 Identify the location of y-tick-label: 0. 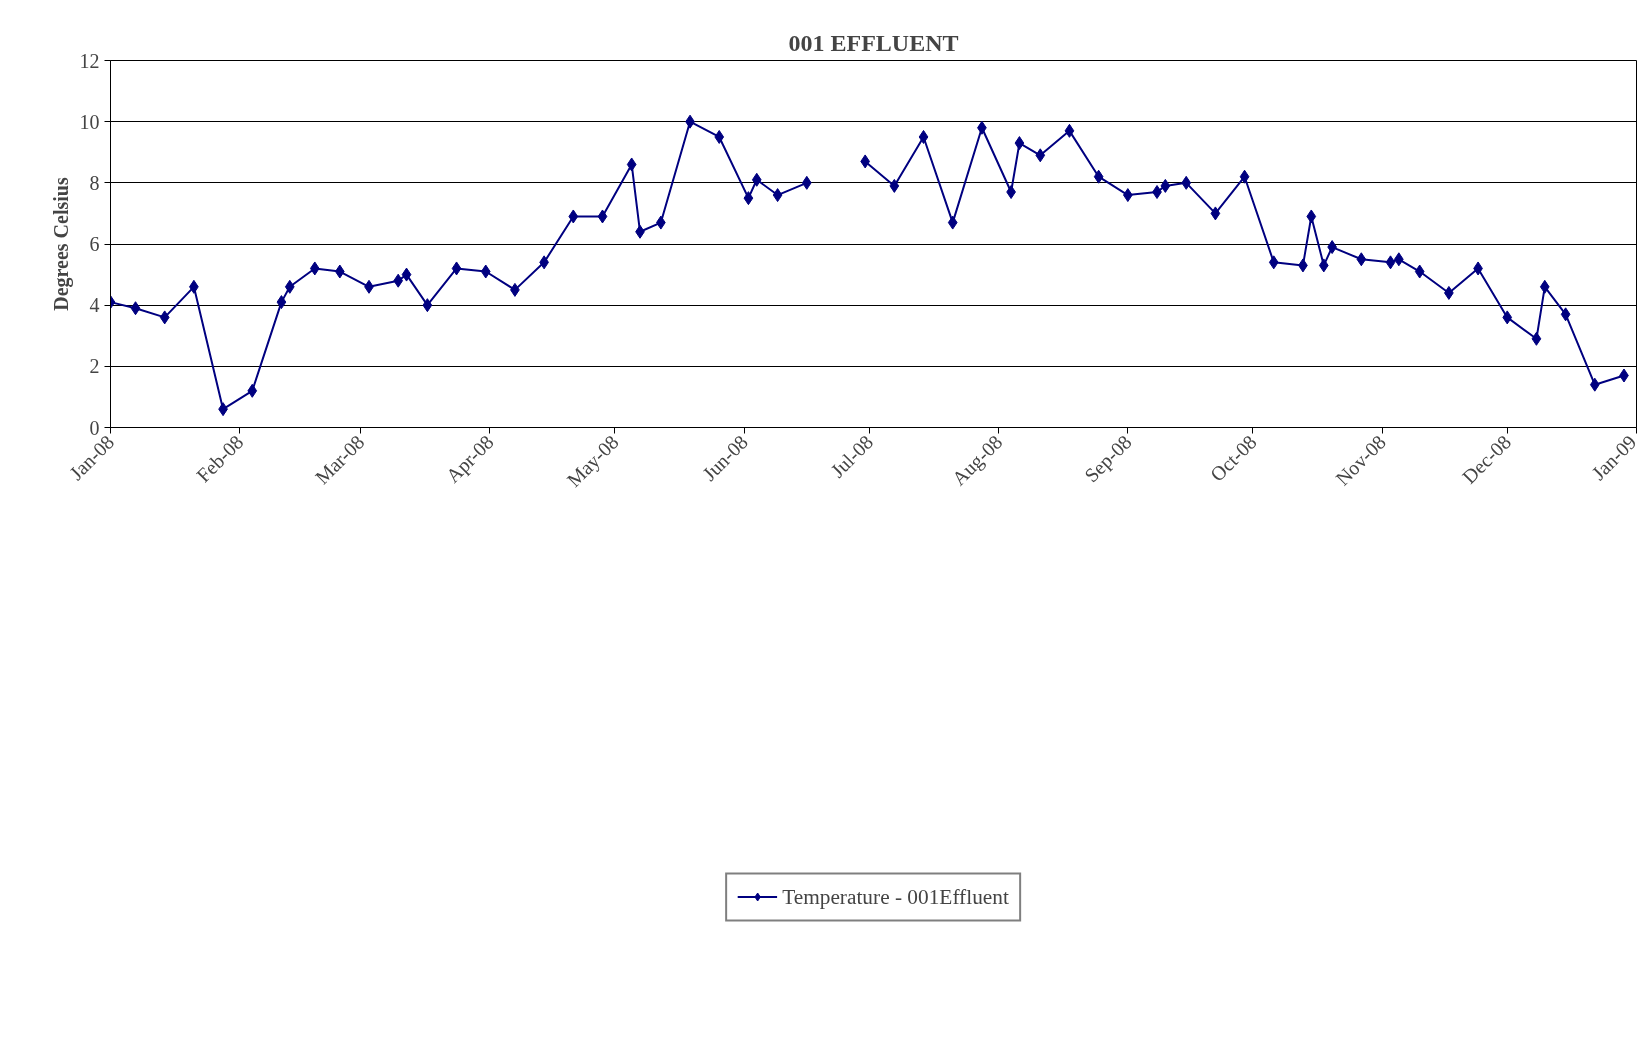
(94, 427).